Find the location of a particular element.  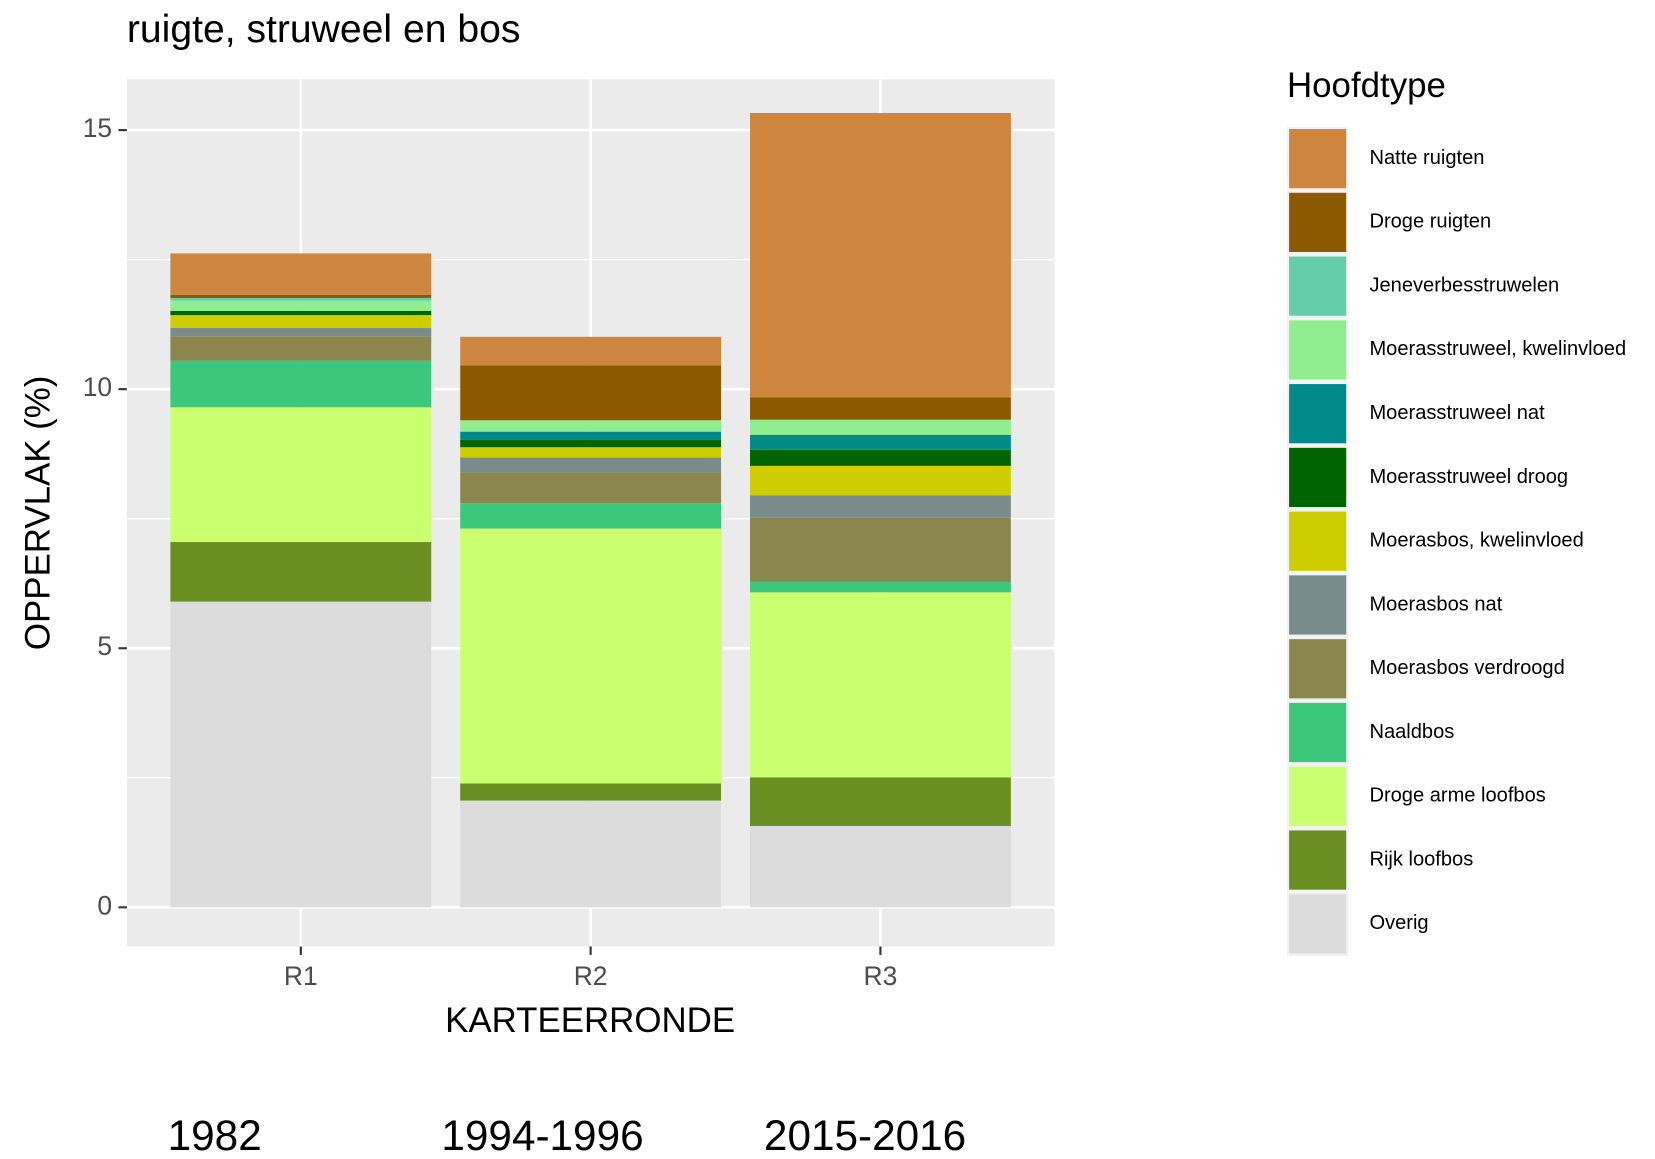

period-label: 1982 is located at coordinates (215, 1135).